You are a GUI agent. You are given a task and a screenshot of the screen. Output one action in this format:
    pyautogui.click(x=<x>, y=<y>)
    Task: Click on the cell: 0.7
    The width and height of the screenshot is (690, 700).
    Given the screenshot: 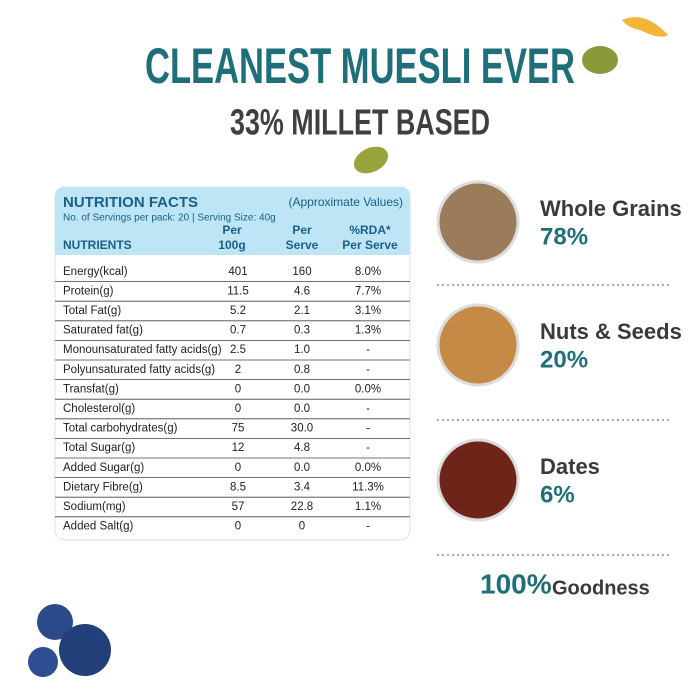 What is the action you would take?
    pyautogui.click(x=238, y=331)
    